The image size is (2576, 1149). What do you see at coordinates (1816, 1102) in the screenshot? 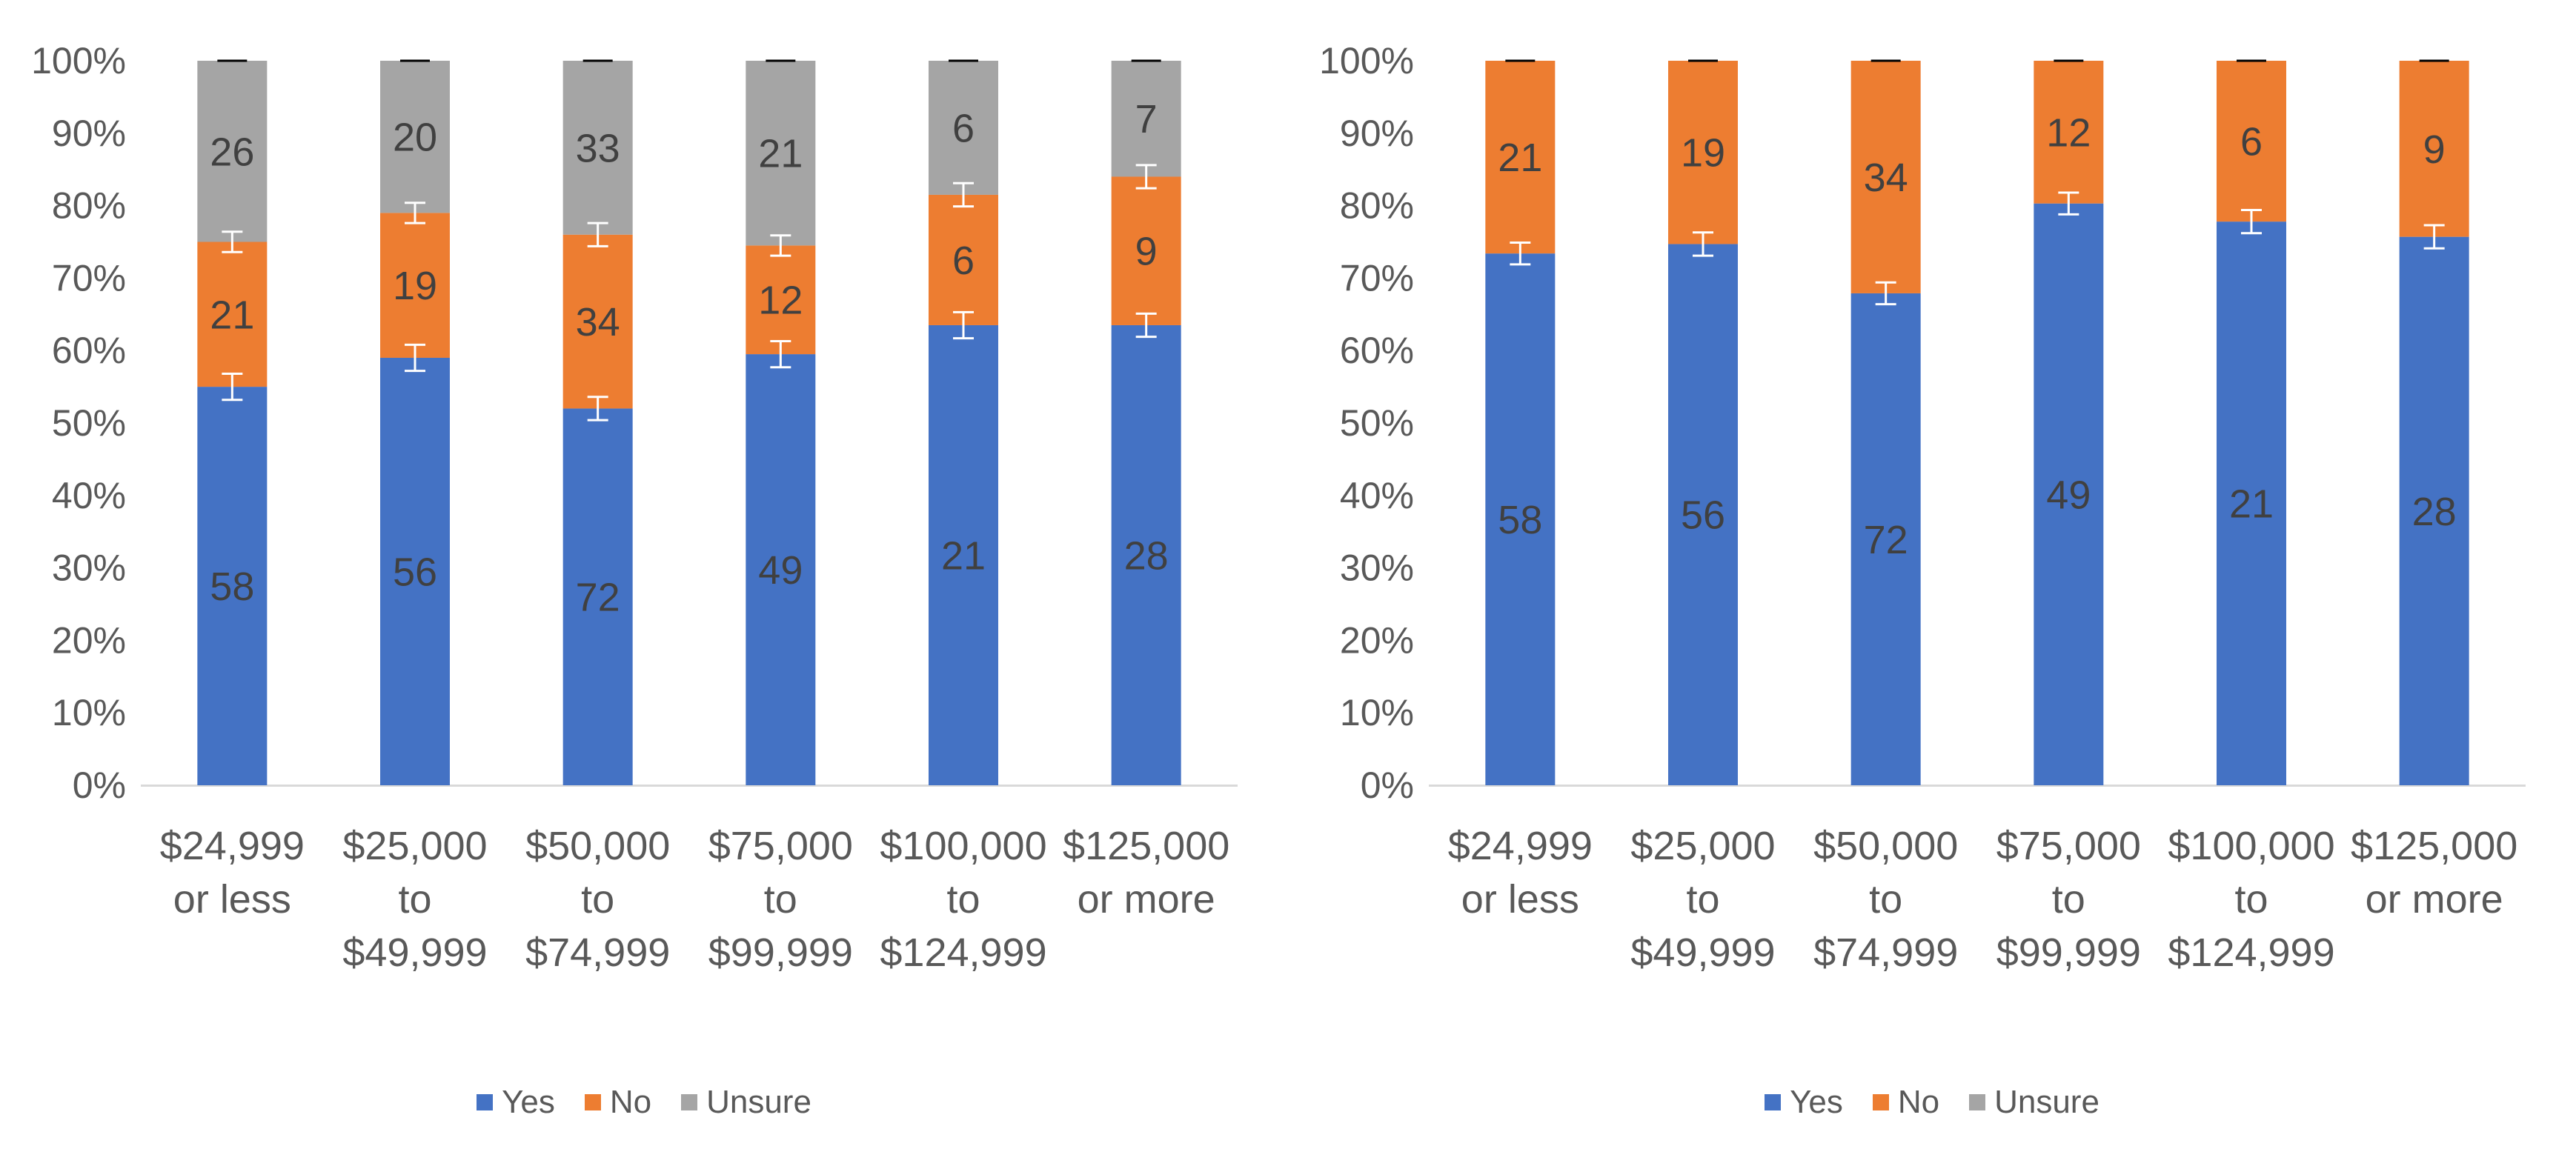
I see `legend-label: Yes` at bounding box center [1816, 1102].